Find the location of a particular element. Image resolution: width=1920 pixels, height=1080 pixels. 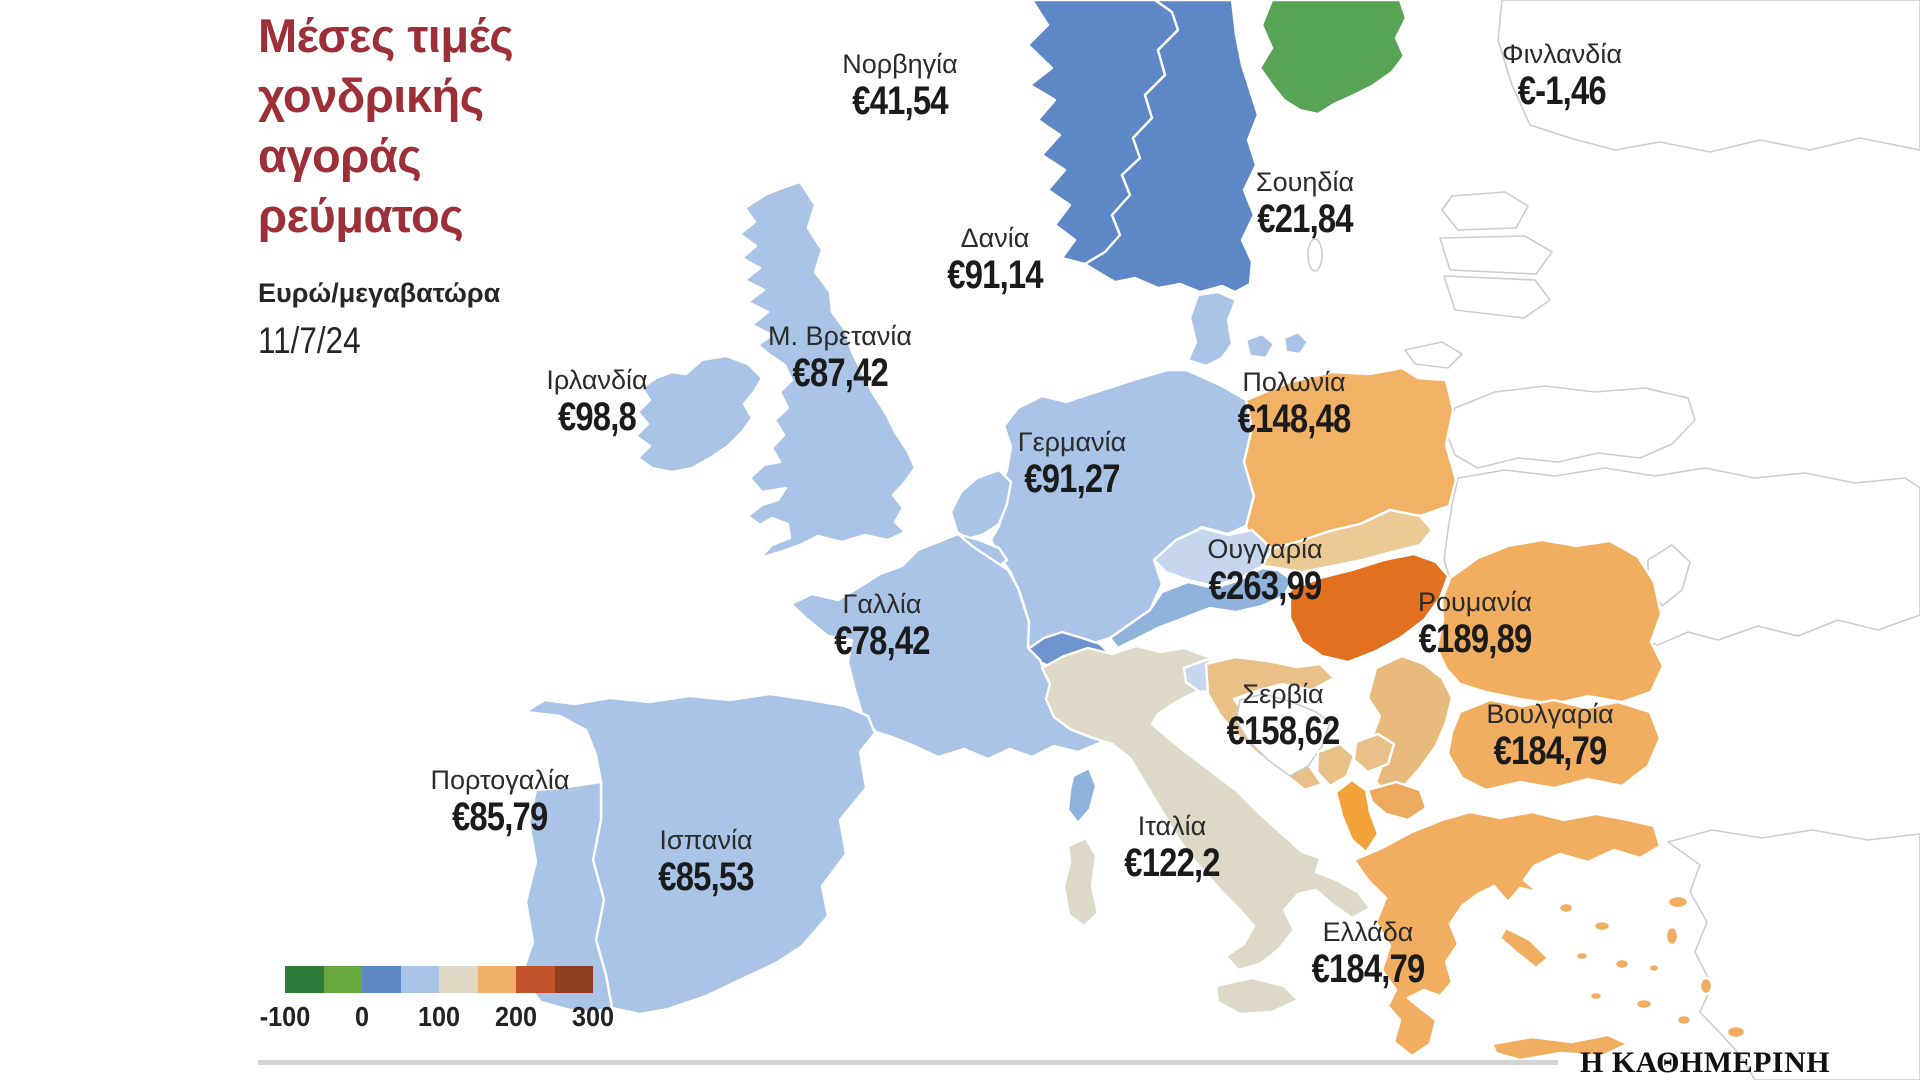

unit-label: Ευρώ/μεγαβατώρα is located at coordinates (379, 293).